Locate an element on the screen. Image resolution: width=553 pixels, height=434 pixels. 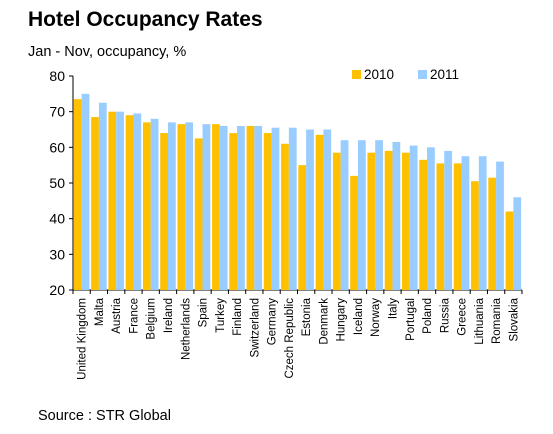
x-tick-label: Ireland is located at coordinates (169, 315).